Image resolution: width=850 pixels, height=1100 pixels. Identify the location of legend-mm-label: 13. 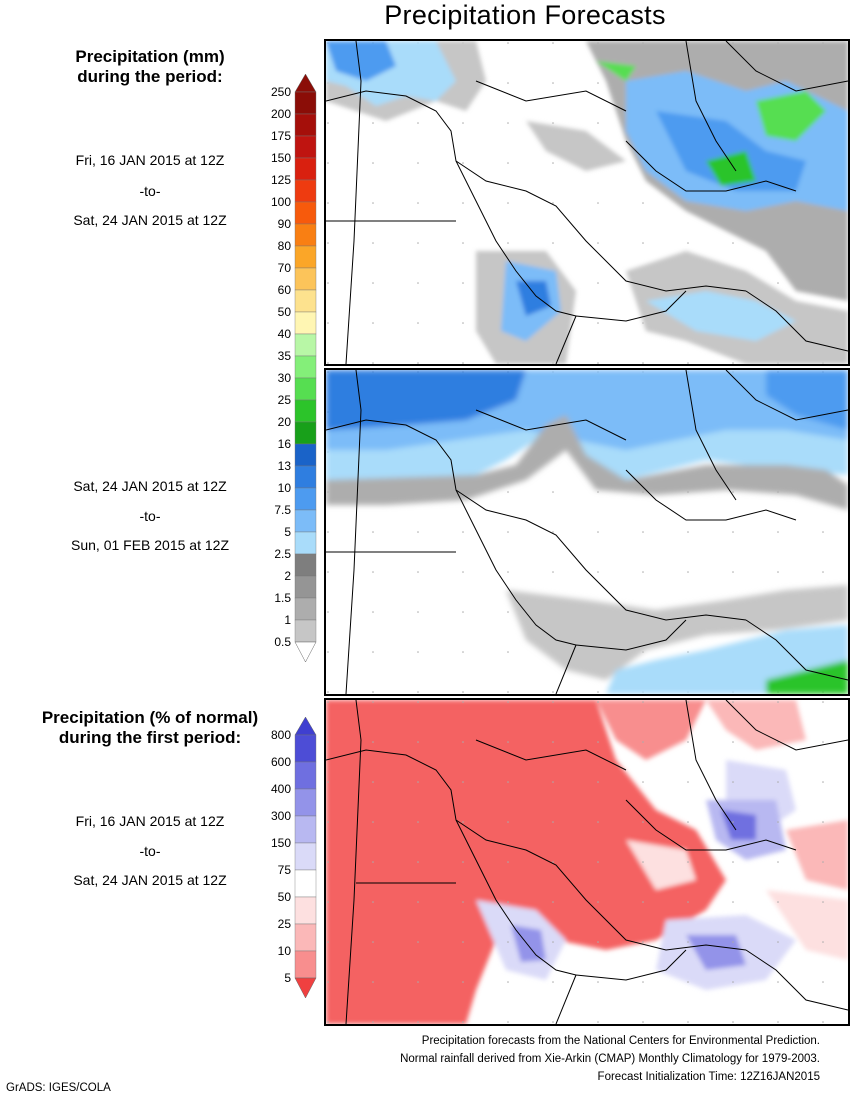
(285, 466).